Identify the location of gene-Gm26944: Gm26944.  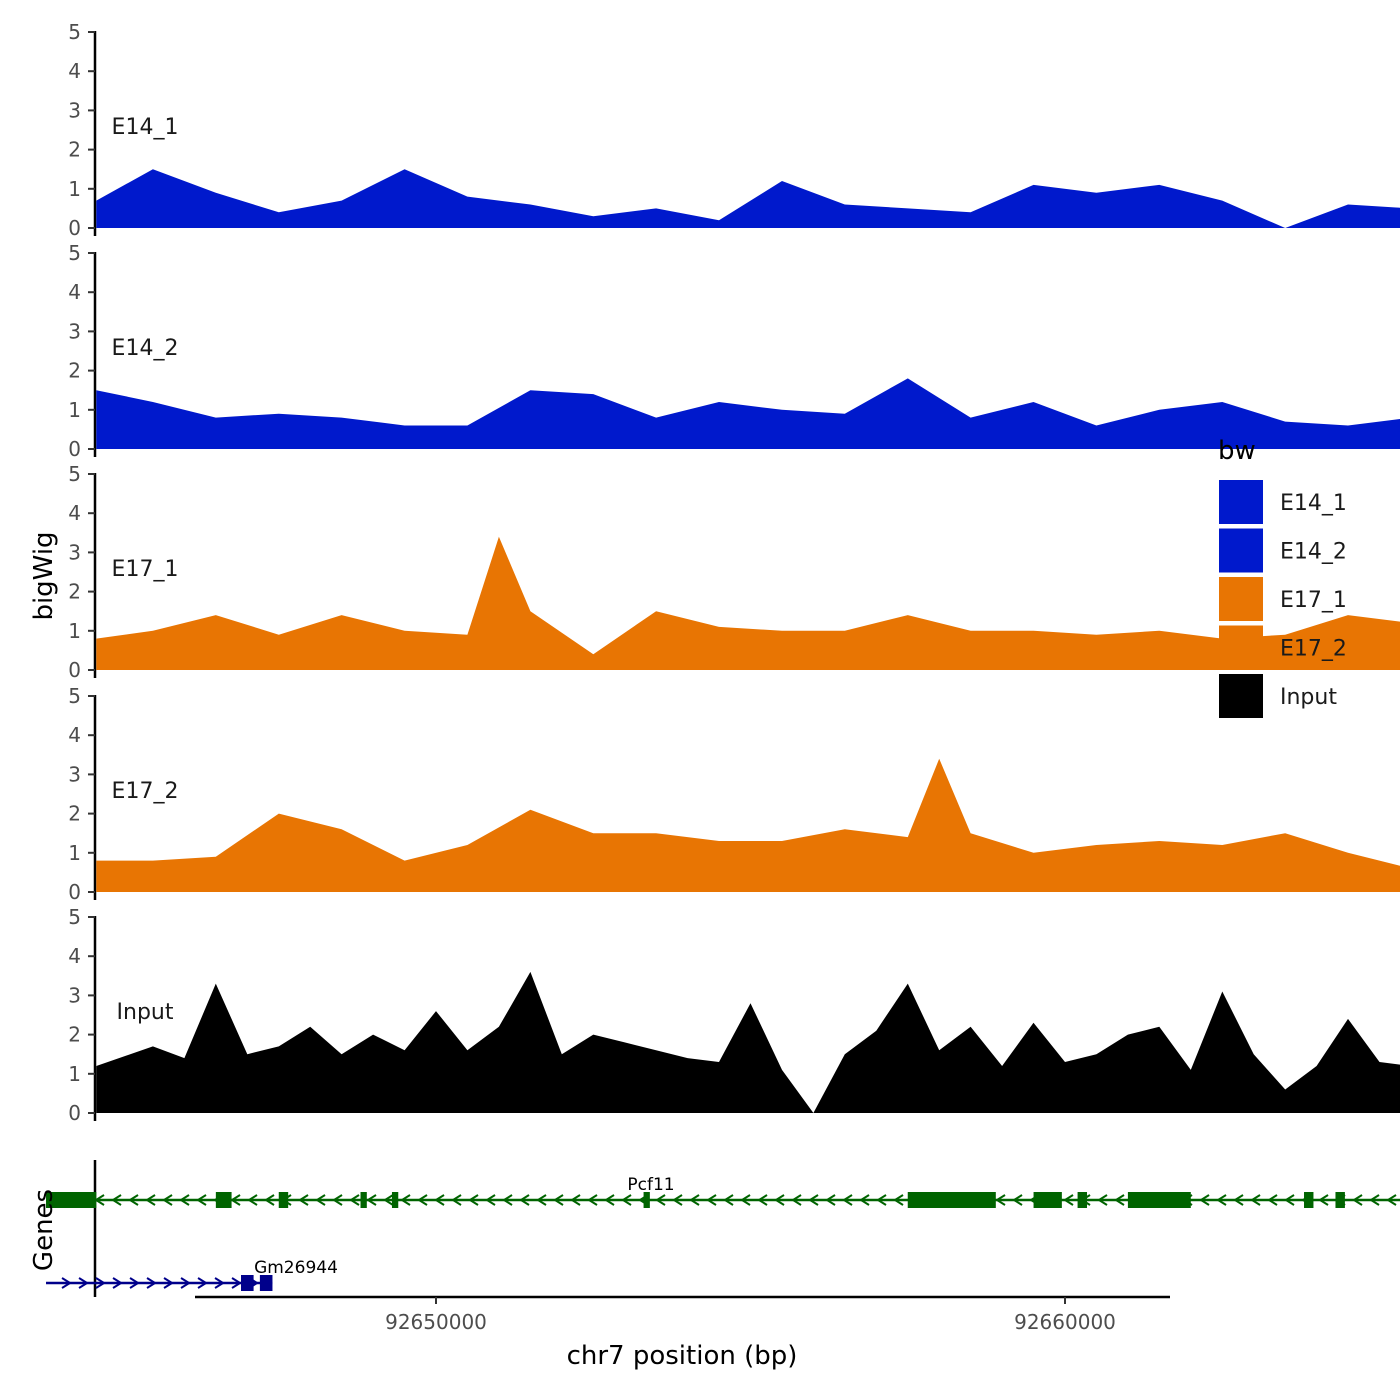
(192, 1274).